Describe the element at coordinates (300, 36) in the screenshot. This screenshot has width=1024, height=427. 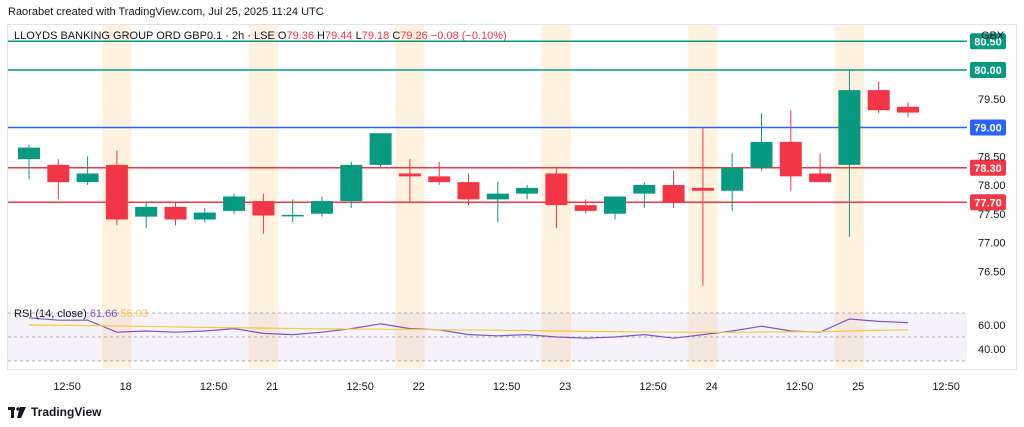
I see `open-value: 79.36` at that location.